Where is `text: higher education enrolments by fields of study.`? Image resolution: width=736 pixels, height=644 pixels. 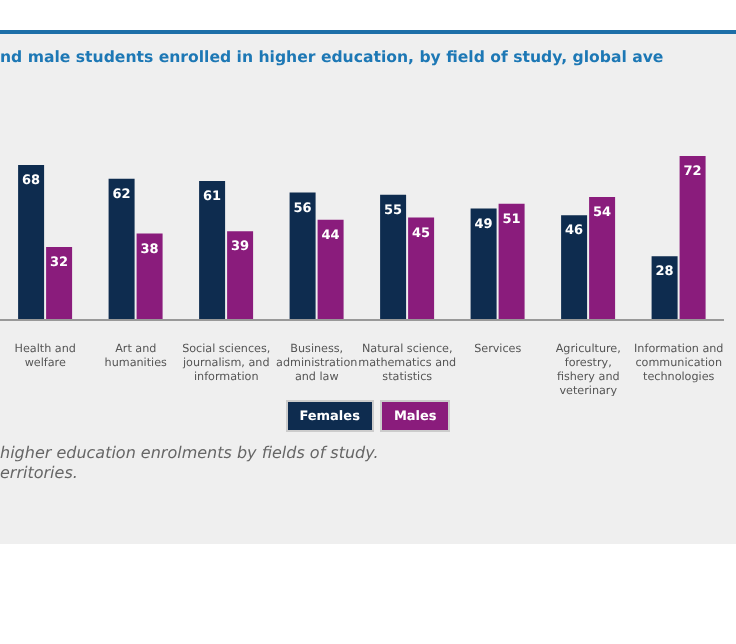 text: higher education enrolments by fields of study. is located at coordinates (190, 453).